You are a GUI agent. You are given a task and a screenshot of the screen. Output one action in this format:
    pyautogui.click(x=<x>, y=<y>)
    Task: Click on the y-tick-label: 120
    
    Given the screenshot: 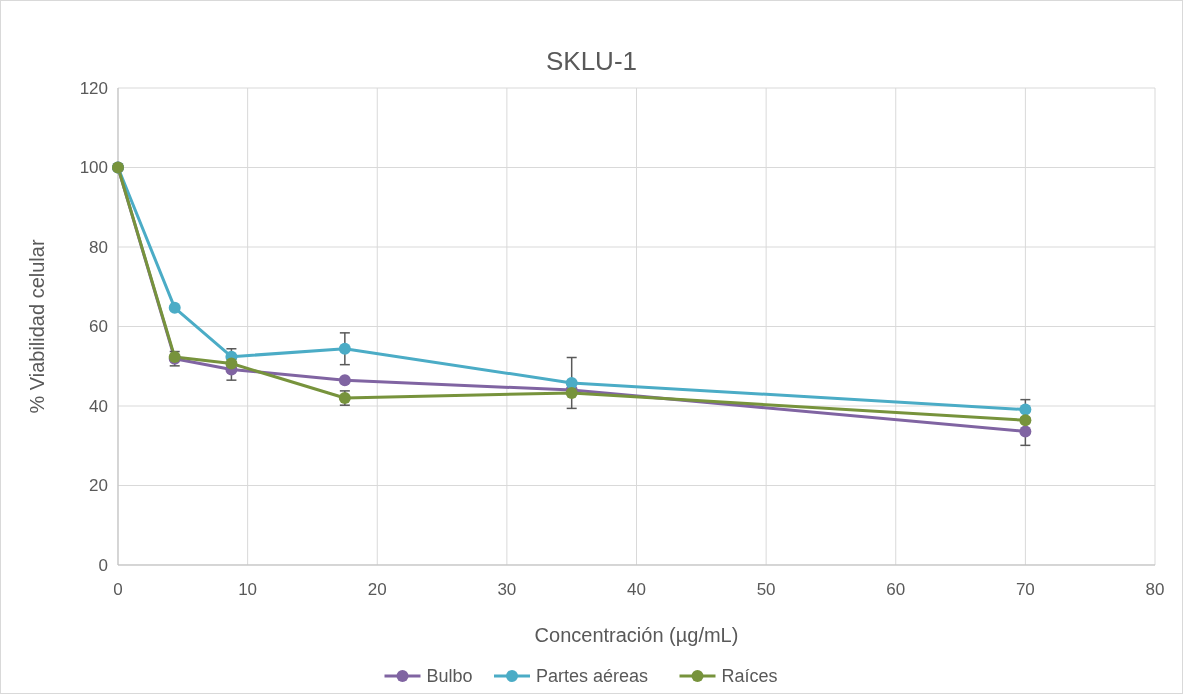 What is the action you would take?
    pyautogui.click(x=93, y=88)
    